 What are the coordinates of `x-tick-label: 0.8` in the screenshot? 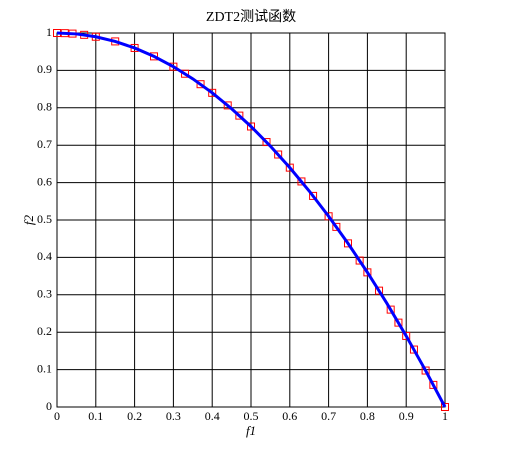 It's located at (367, 416).